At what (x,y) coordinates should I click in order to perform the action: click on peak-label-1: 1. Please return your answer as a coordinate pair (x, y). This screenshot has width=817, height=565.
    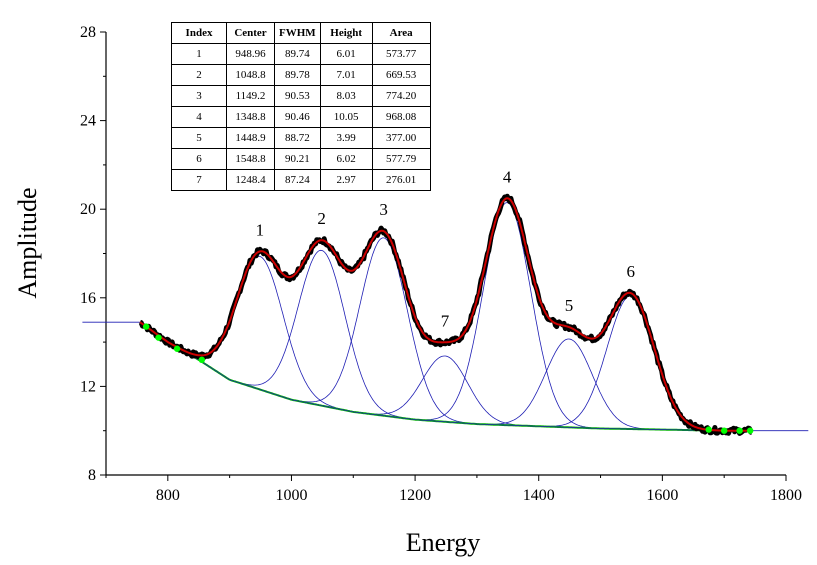
    Looking at the image, I should click on (260, 229).